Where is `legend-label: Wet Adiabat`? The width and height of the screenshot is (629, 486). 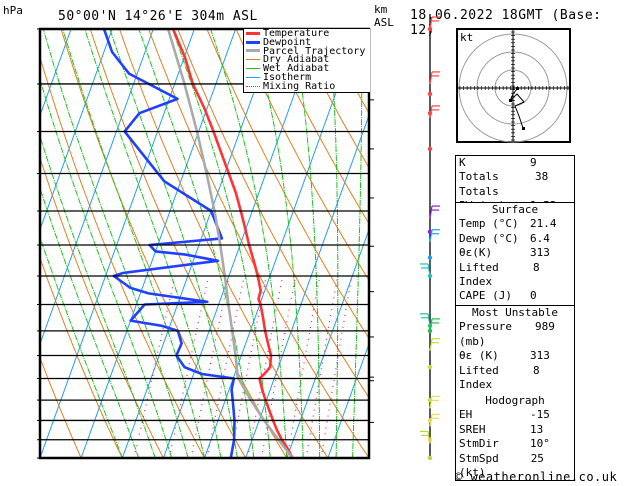 legend-label: Wet Adiabat is located at coordinates (296, 69).